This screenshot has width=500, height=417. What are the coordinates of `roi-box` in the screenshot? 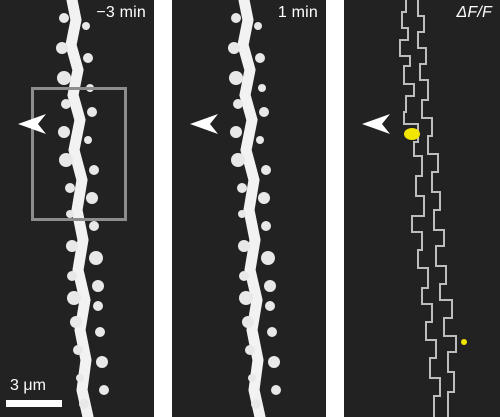 It's located at (79, 154).